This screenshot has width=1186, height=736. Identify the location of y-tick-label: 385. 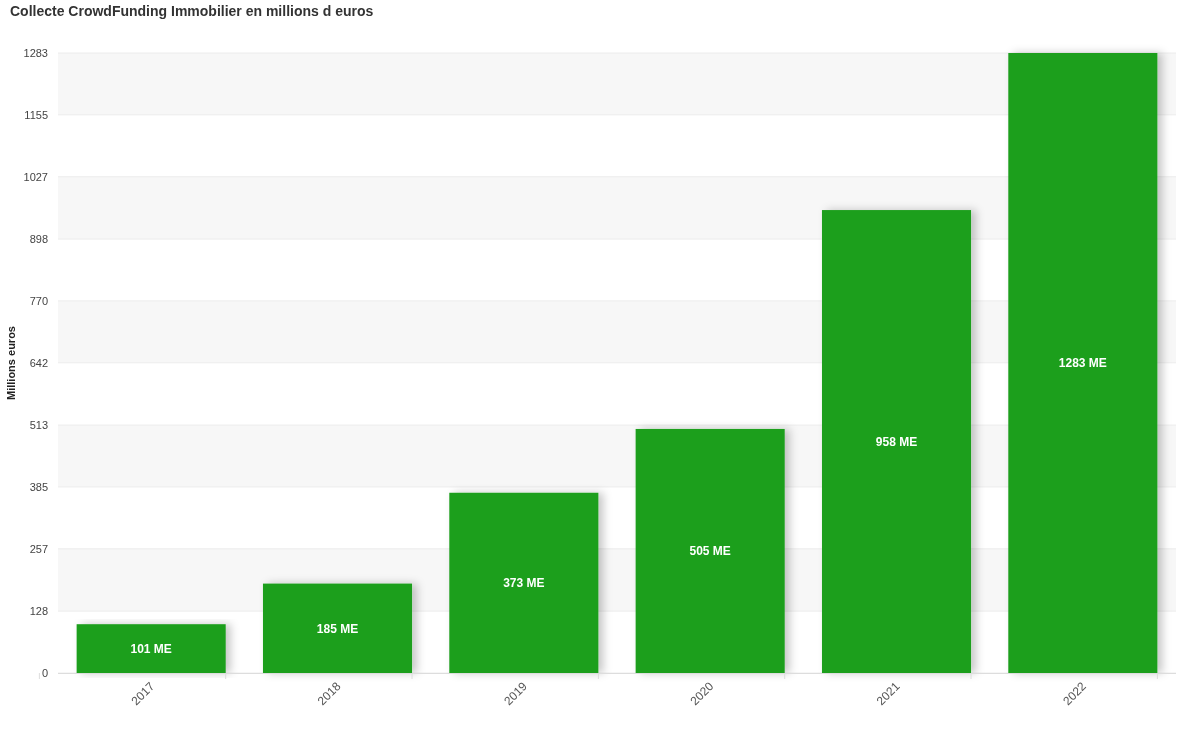
(38, 486).